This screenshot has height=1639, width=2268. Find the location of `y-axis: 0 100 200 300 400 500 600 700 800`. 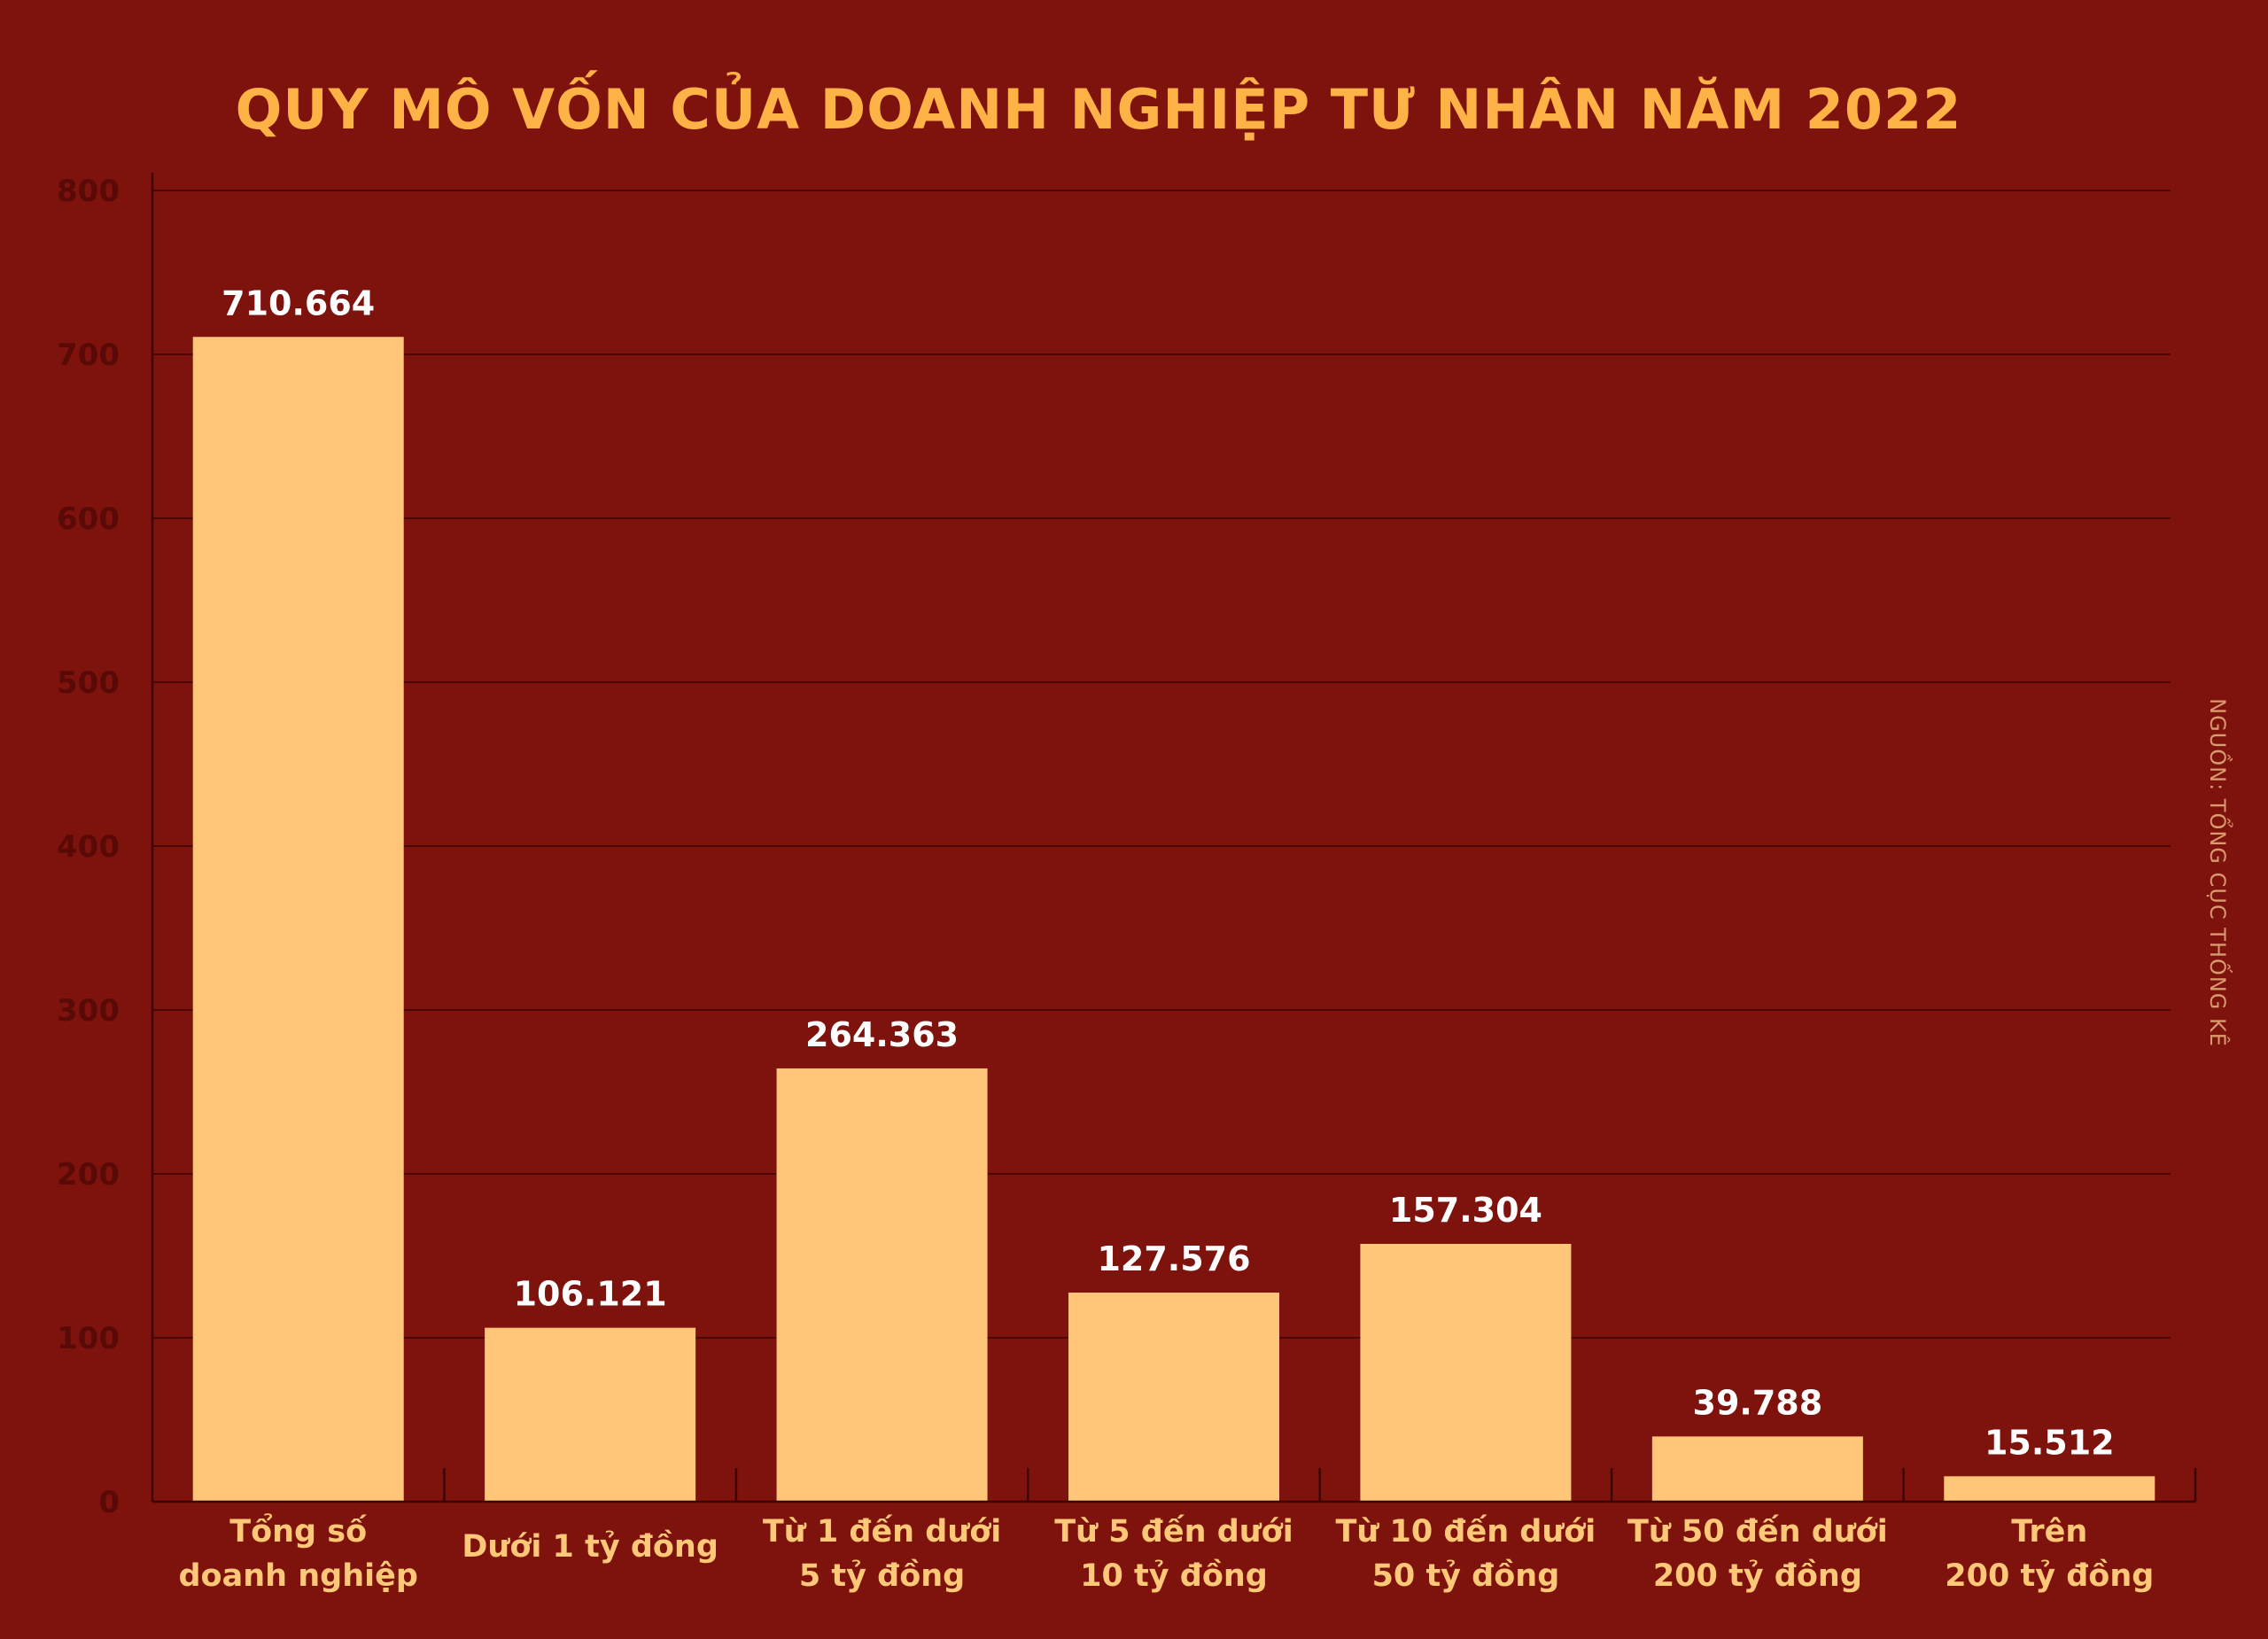

y-axis: 0 100 200 300 400 500 600 700 800 is located at coordinates (105, 846).